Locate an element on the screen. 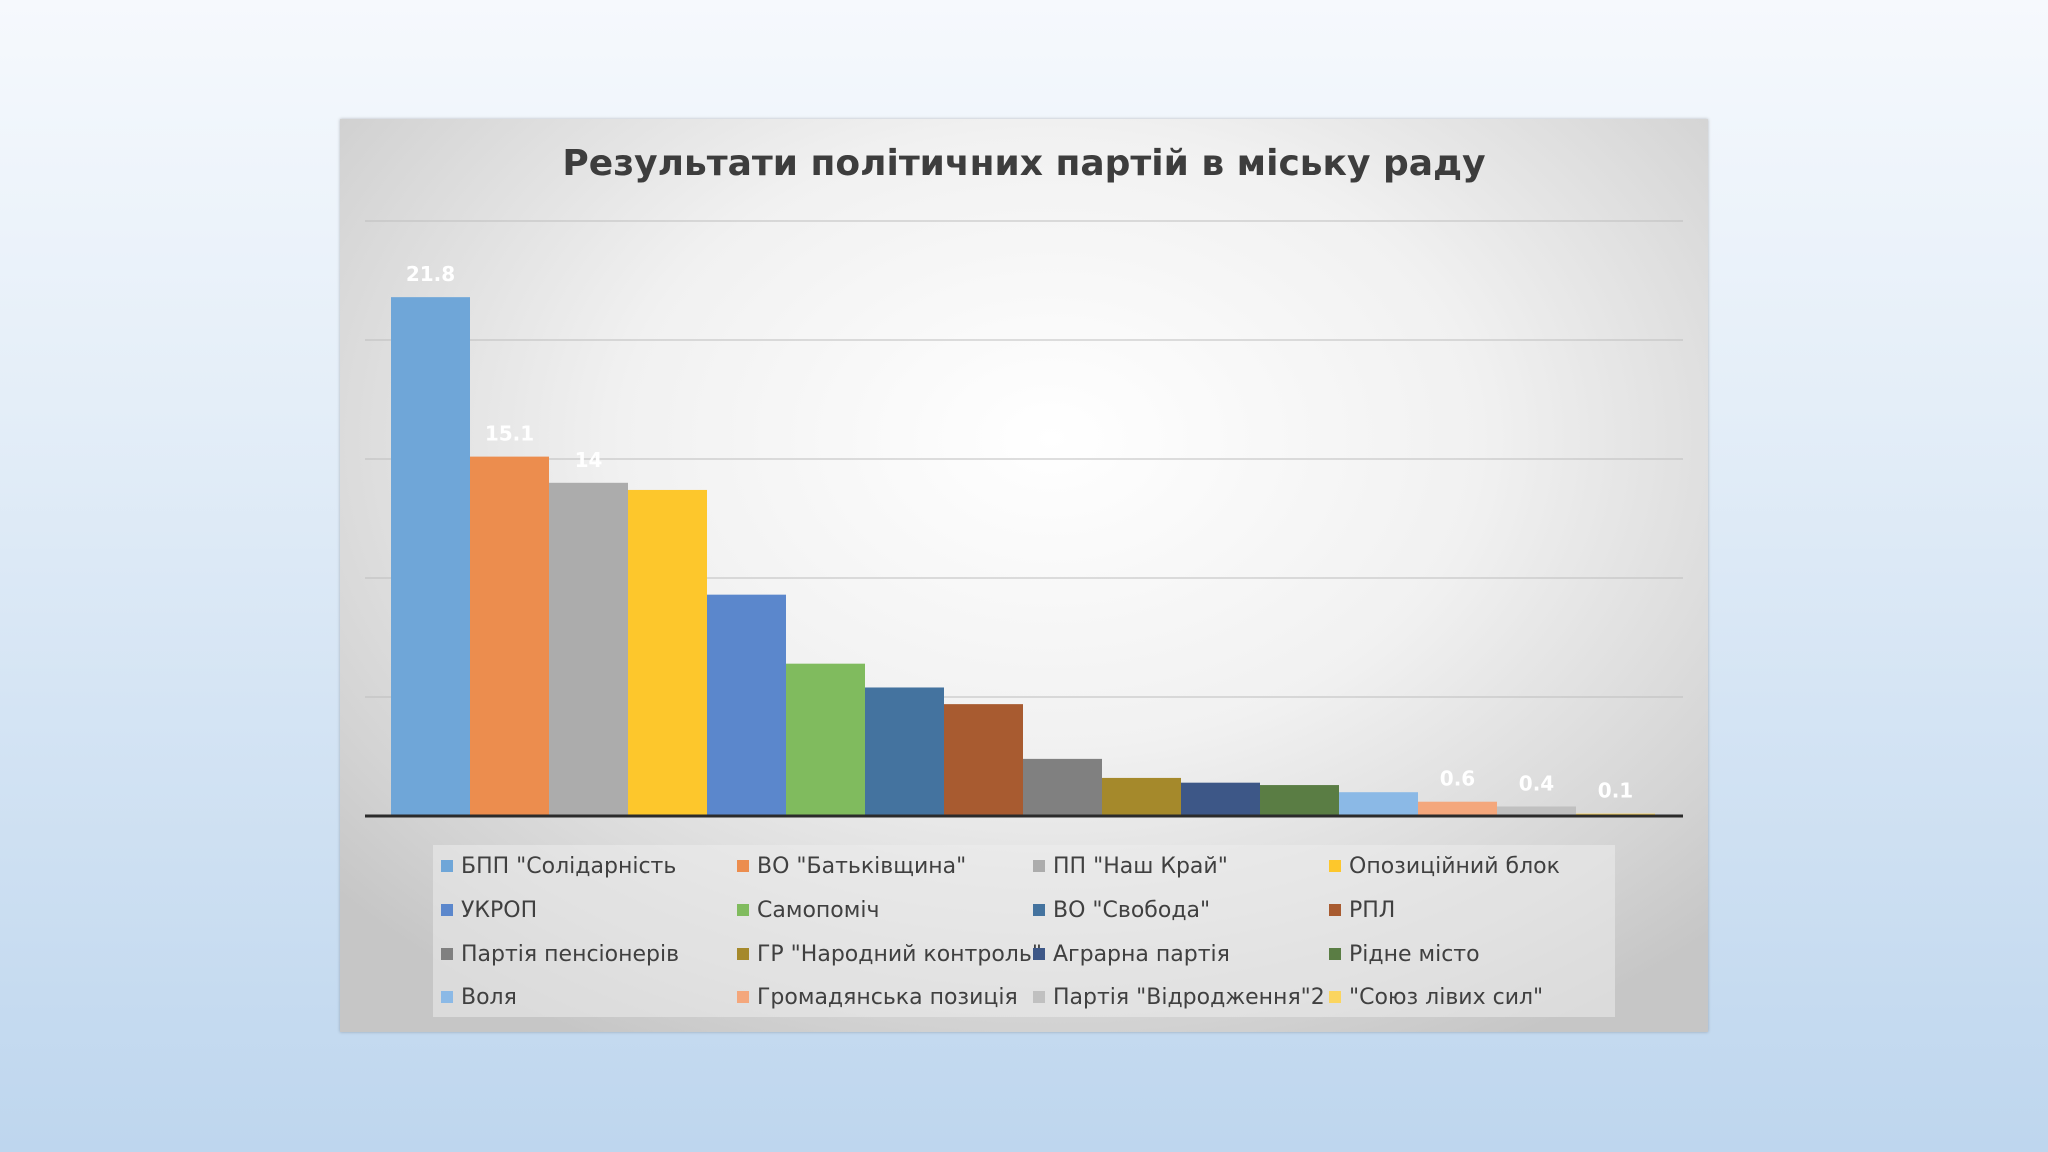 The height and width of the screenshot is (1152, 2048). legend-label: ПП "Наш Край" is located at coordinates (1140, 866).